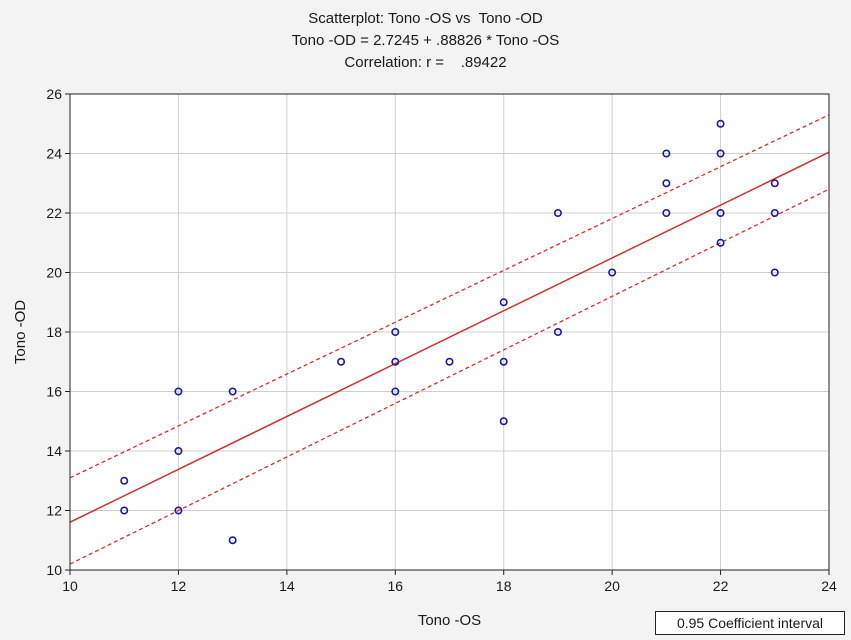 This screenshot has height=640, width=851. I want to click on x-axis-ticks: 10 12 14 16 18 20 22 24, so click(449, 582).